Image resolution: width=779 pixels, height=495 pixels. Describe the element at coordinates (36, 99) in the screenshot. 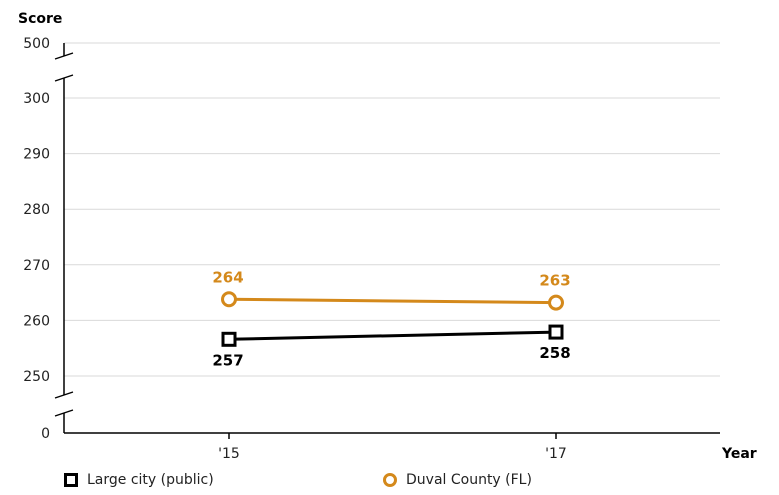

I see `y-tick-label: 300` at that location.